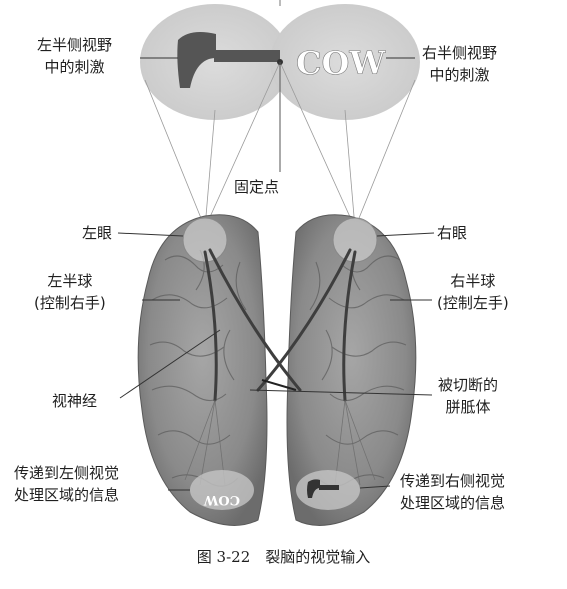 This screenshot has width=567, height=589. Describe the element at coordinates (468, 407) in the screenshot. I see `corpus-callosum-label-line2: 胼胝体` at that location.